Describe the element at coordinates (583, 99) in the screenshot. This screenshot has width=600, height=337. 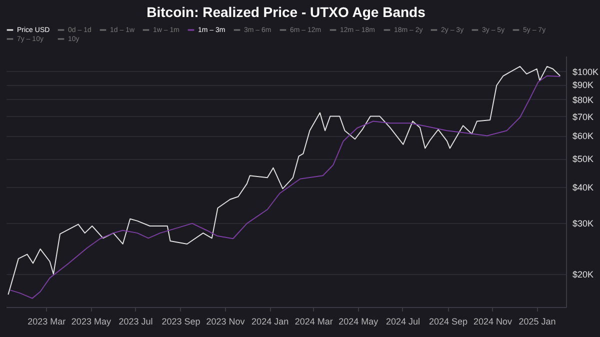
I see `y-tick-label: $80K` at that location.